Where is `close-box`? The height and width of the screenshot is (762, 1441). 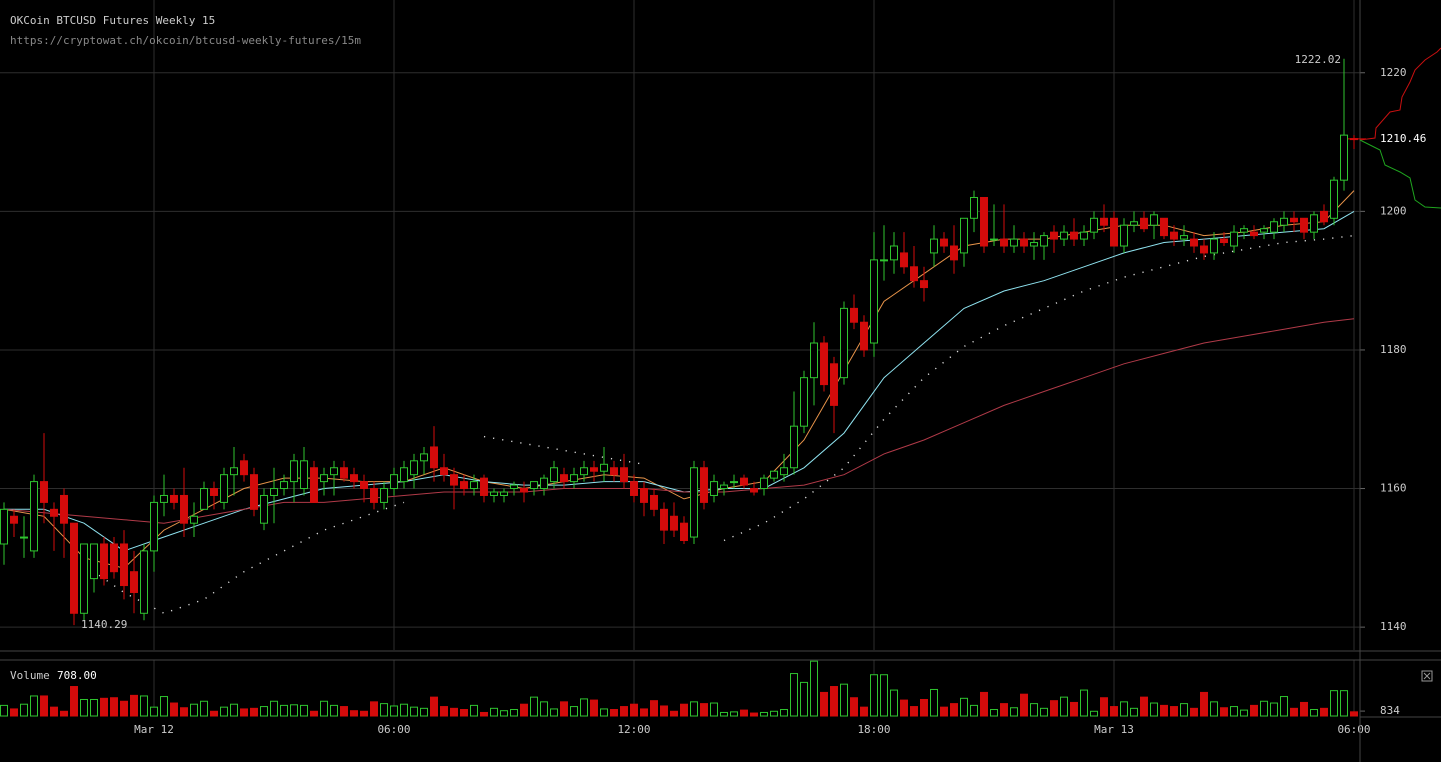
close-box is located at coordinates (1427, 676).